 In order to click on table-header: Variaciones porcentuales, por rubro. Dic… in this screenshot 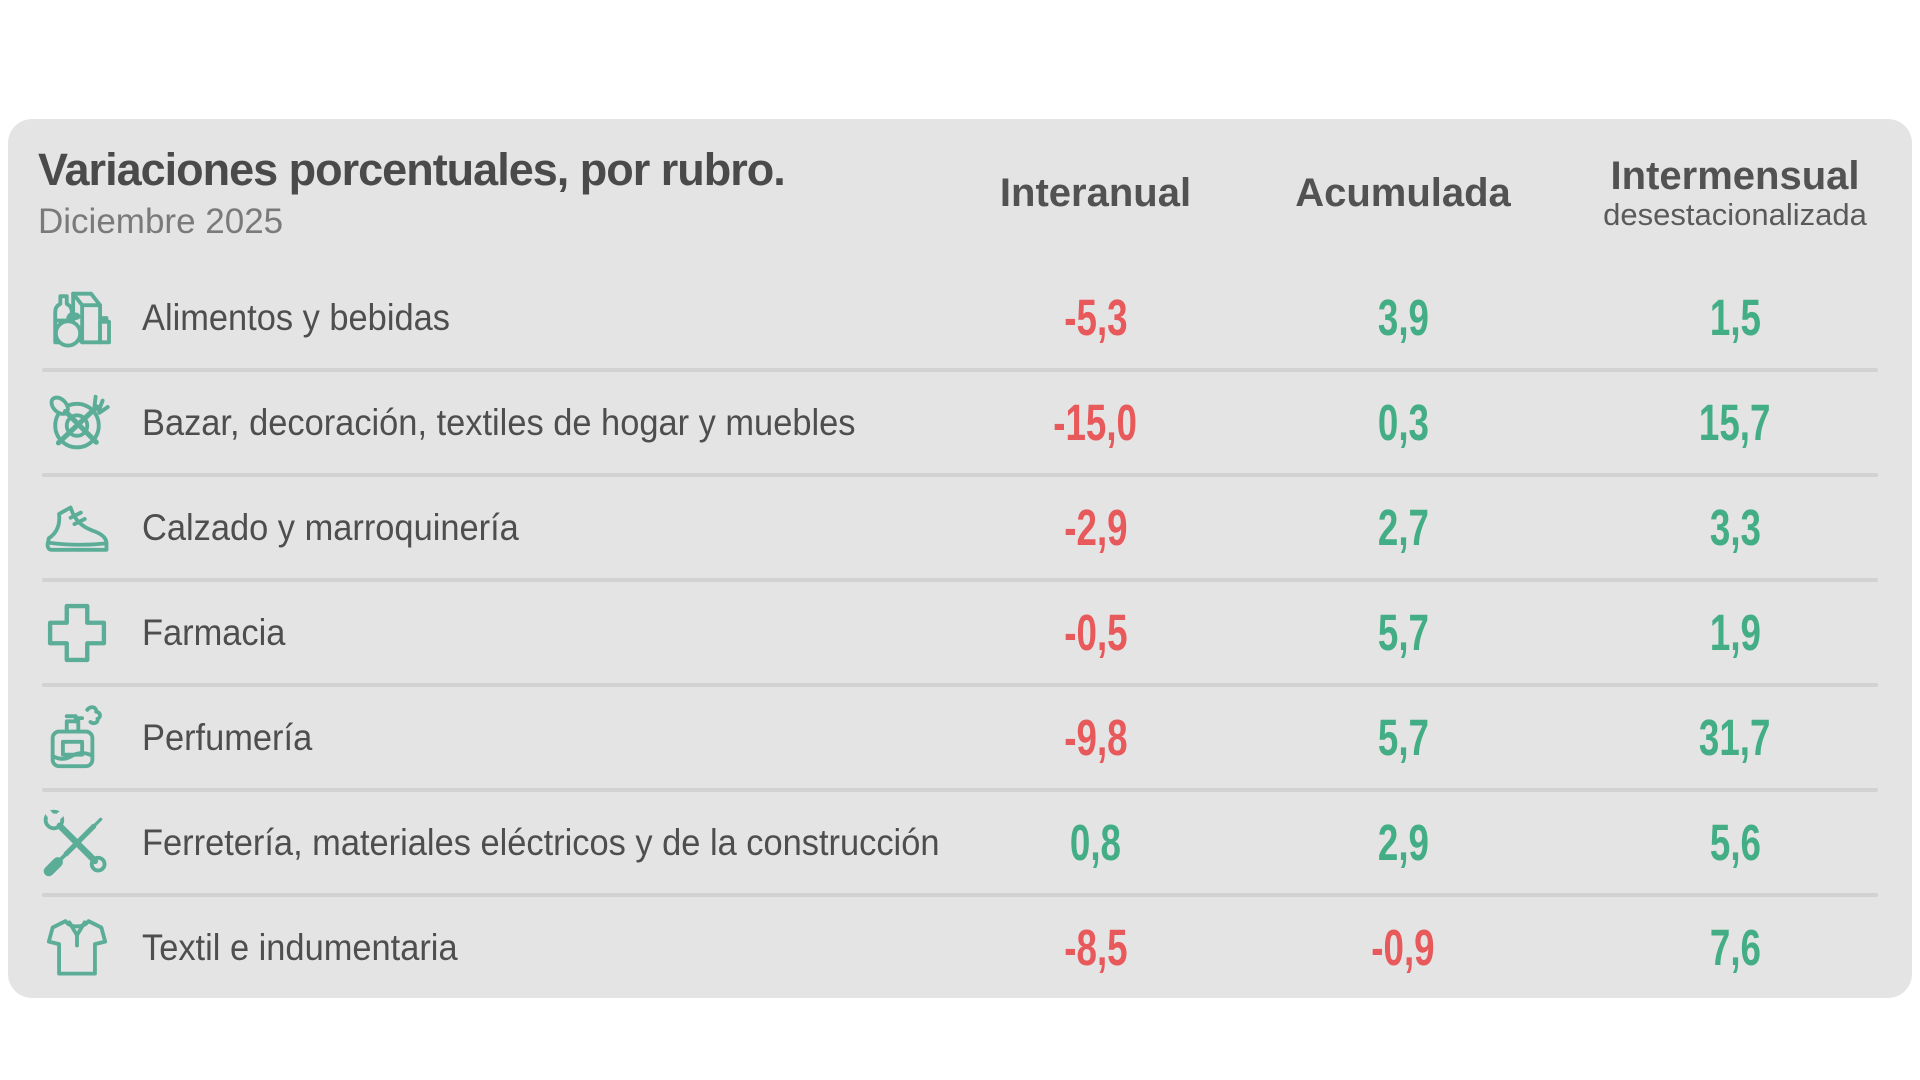, I will do `click(960, 193)`.